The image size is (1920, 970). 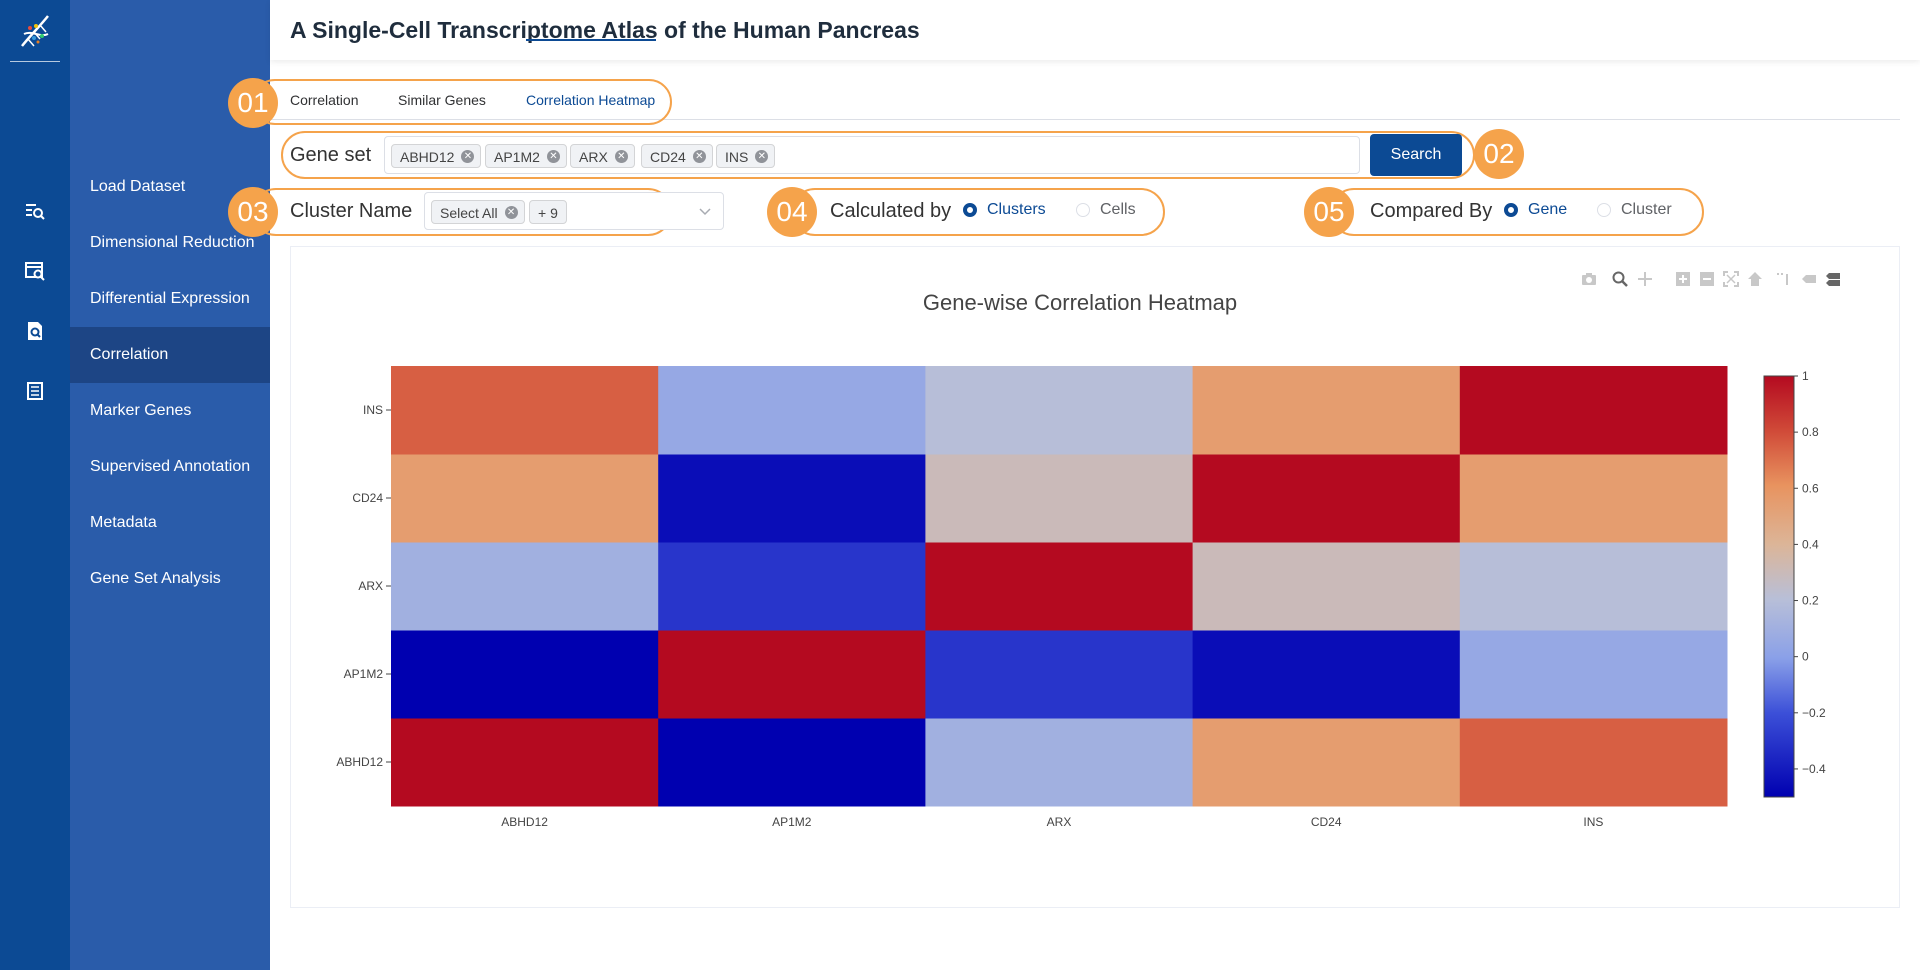 I want to click on gene-tag-cd24: CD24 ✕, so click(x=677, y=156).